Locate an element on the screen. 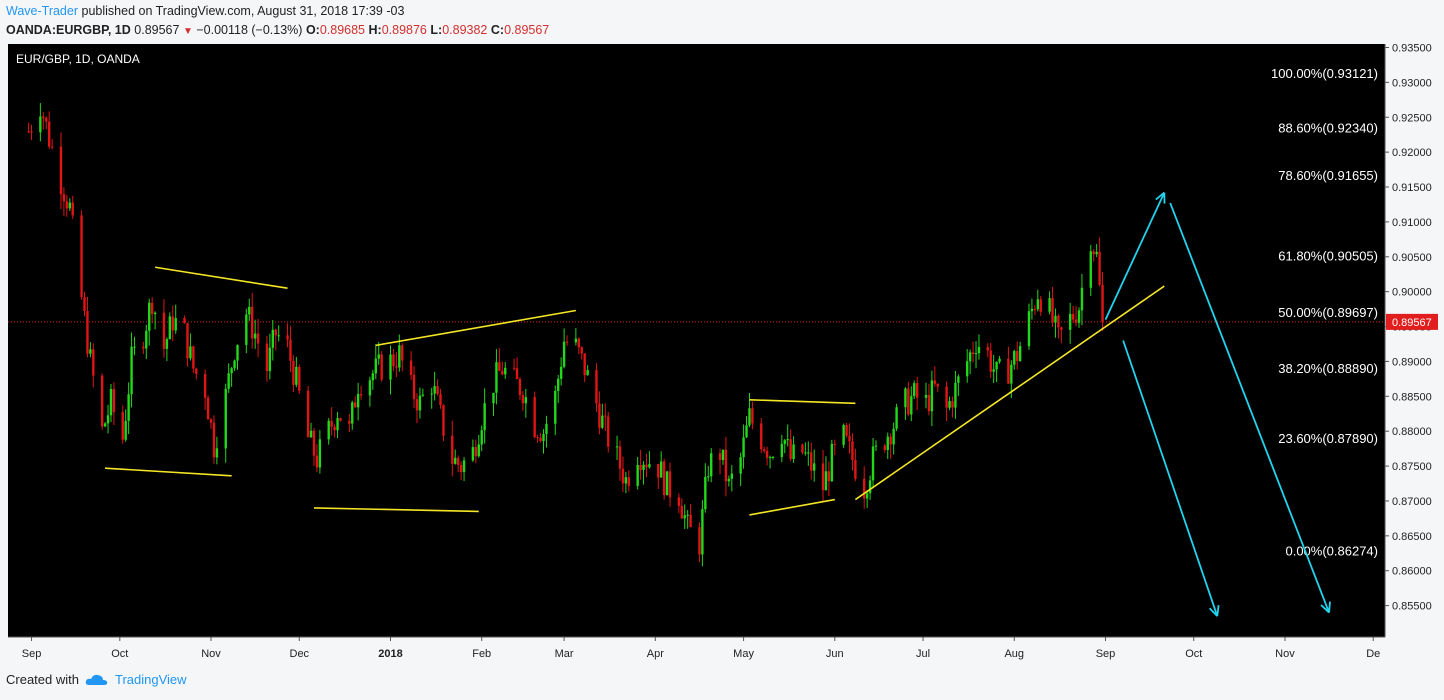 This screenshot has width=1444, height=700. price-tick-label: 0.91000 is located at coordinates (1412, 223).